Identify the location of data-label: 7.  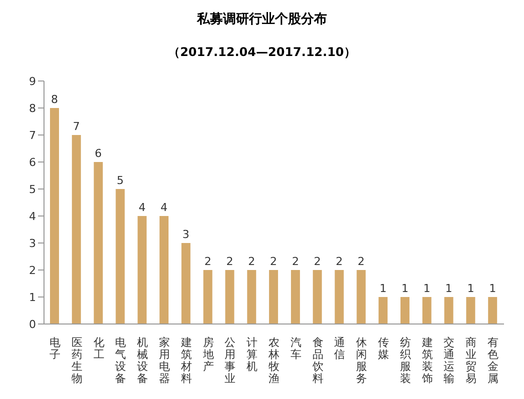
(76, 126).